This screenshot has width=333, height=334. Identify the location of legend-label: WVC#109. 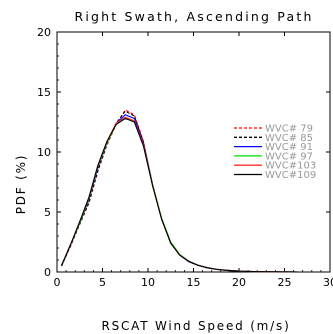
(290, 175).